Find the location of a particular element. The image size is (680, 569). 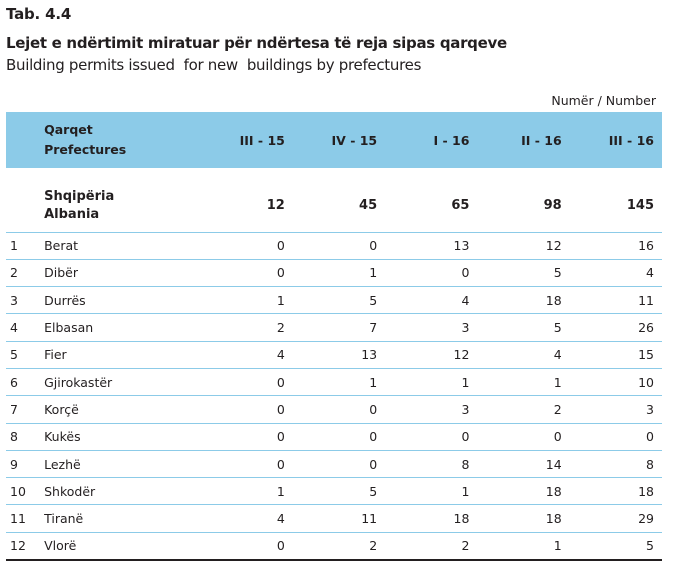

table-row: 12 Vlorë 0 2 2 1 5 is located at coordinates (334, 546).